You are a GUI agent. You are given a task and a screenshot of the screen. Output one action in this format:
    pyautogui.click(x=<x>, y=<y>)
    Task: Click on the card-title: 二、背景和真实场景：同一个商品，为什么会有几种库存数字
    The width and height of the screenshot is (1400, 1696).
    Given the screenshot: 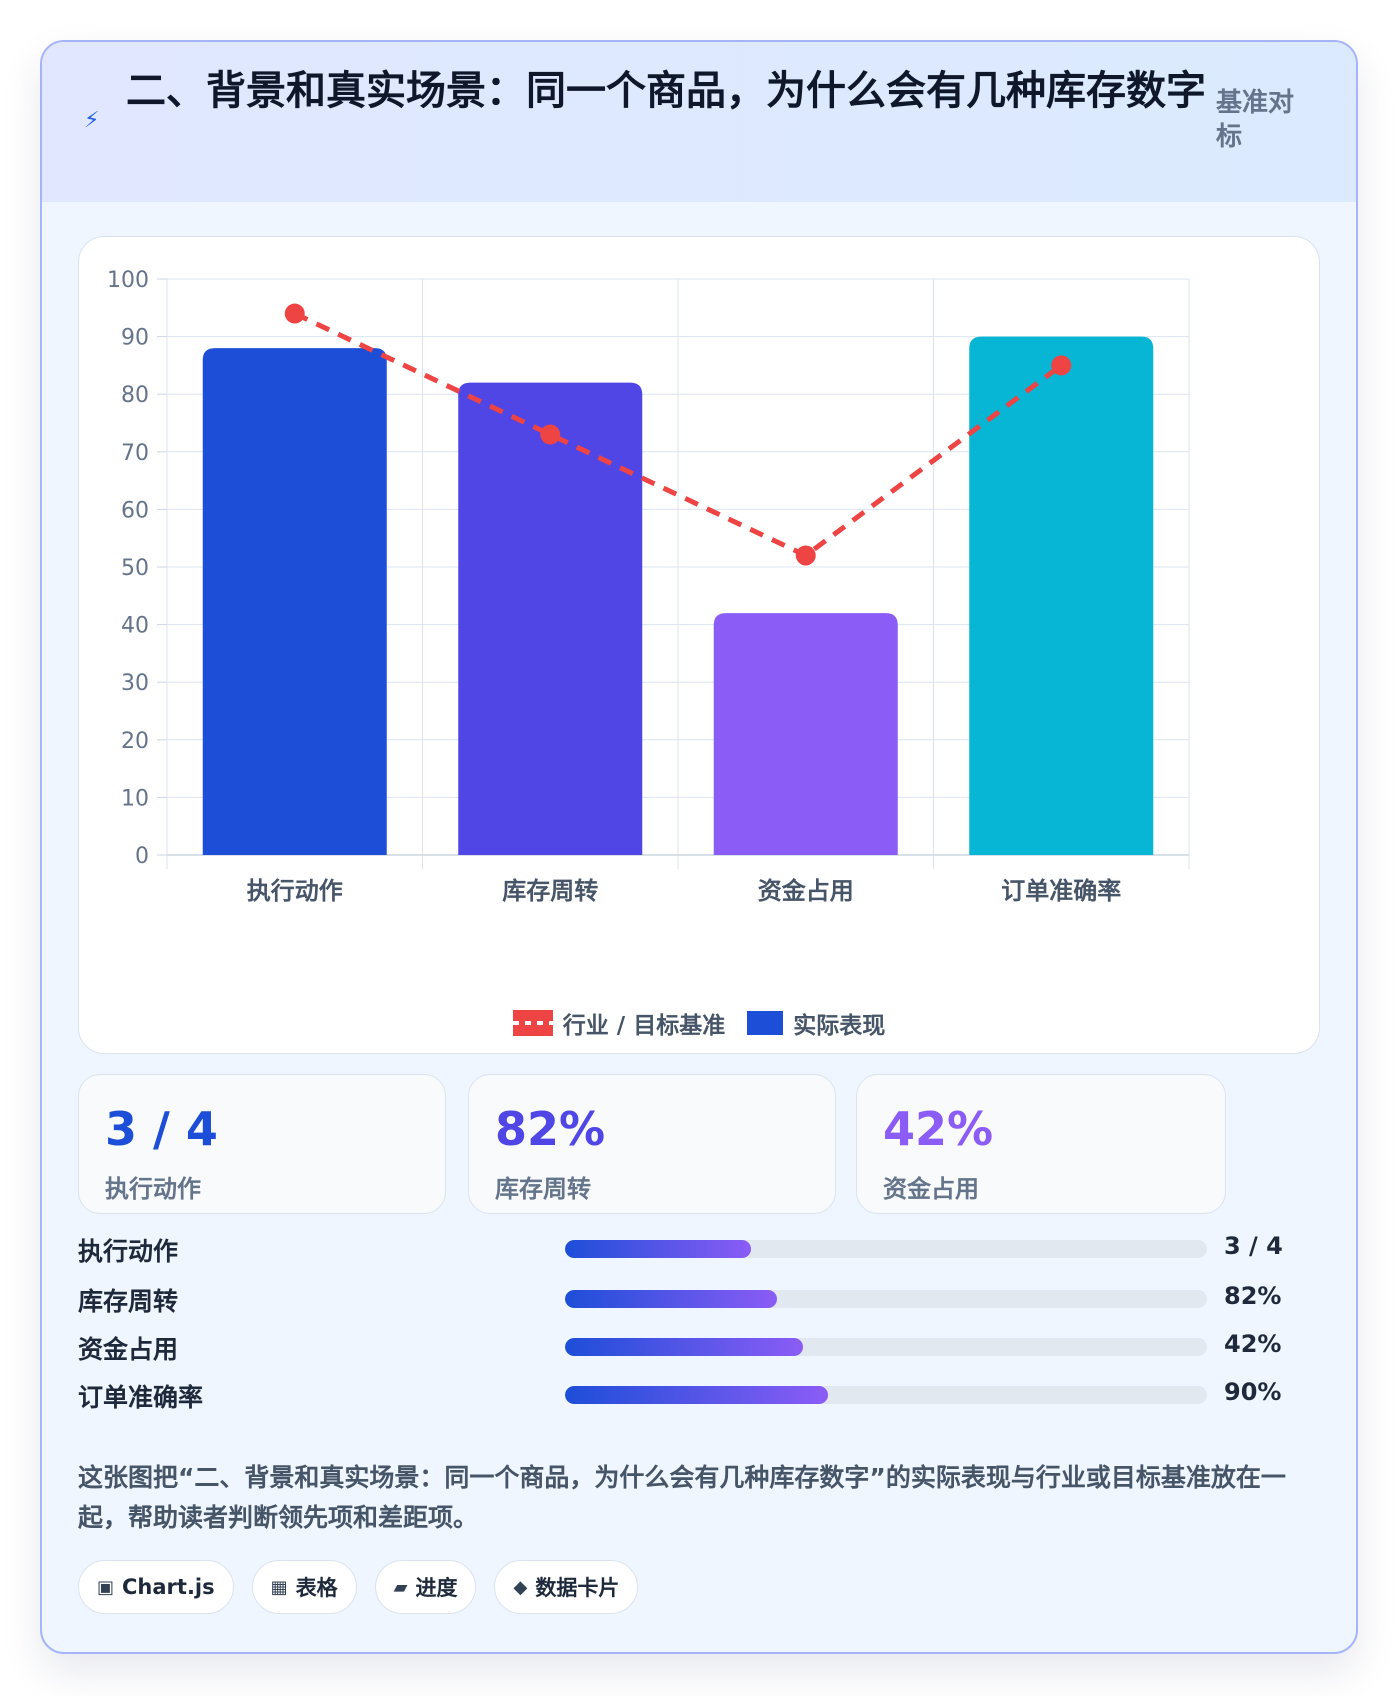 What is the action you would take?
    pyautogui.click(x=666, y=91)
    